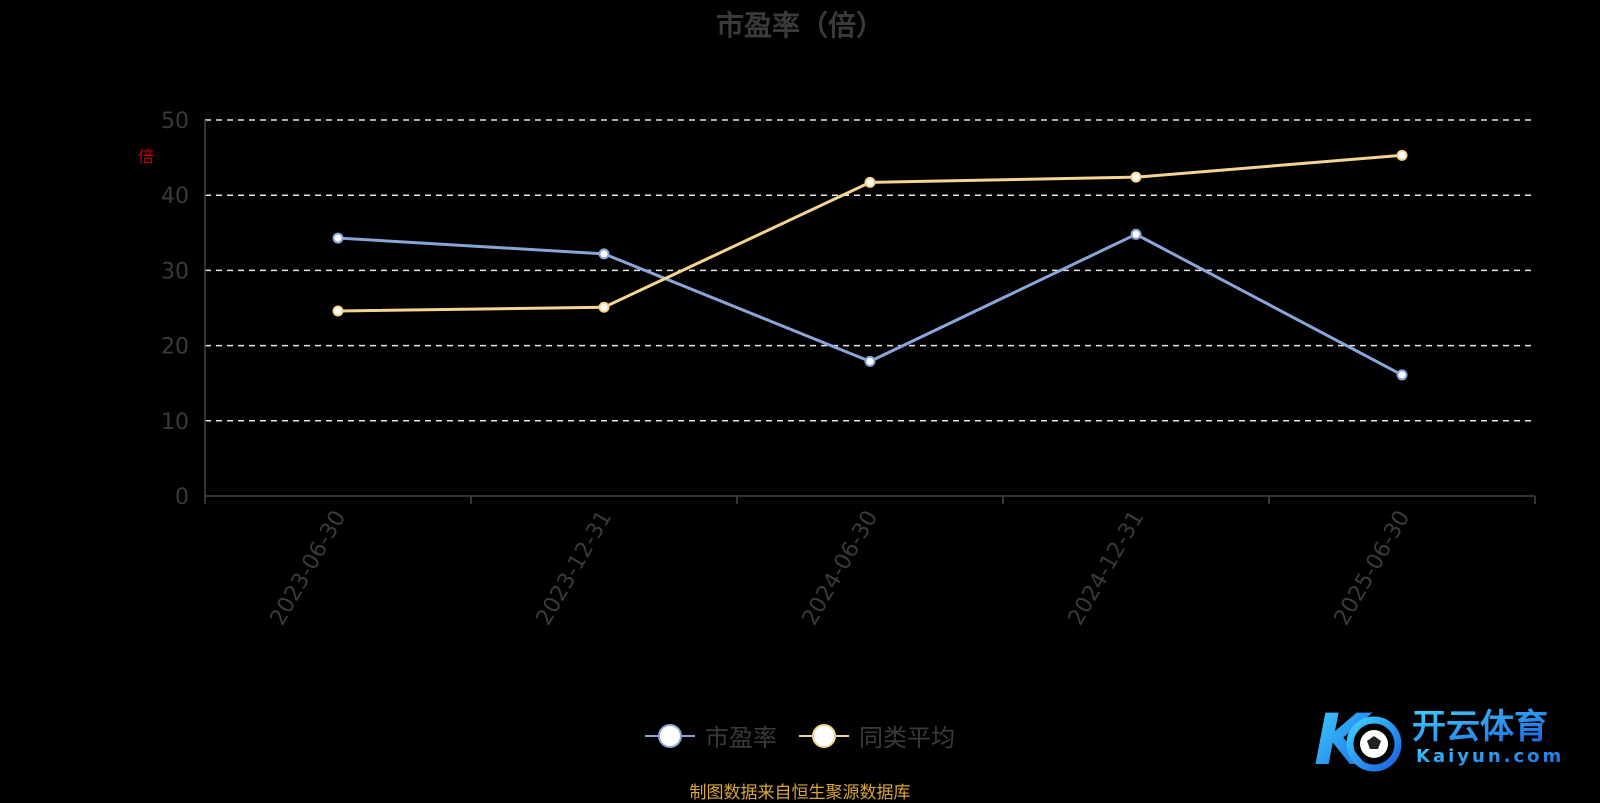 This screenshot has height=803, width=1600. Describe the element at coordinates (870, 304) in the screenshot. I see `series-line` at that location.